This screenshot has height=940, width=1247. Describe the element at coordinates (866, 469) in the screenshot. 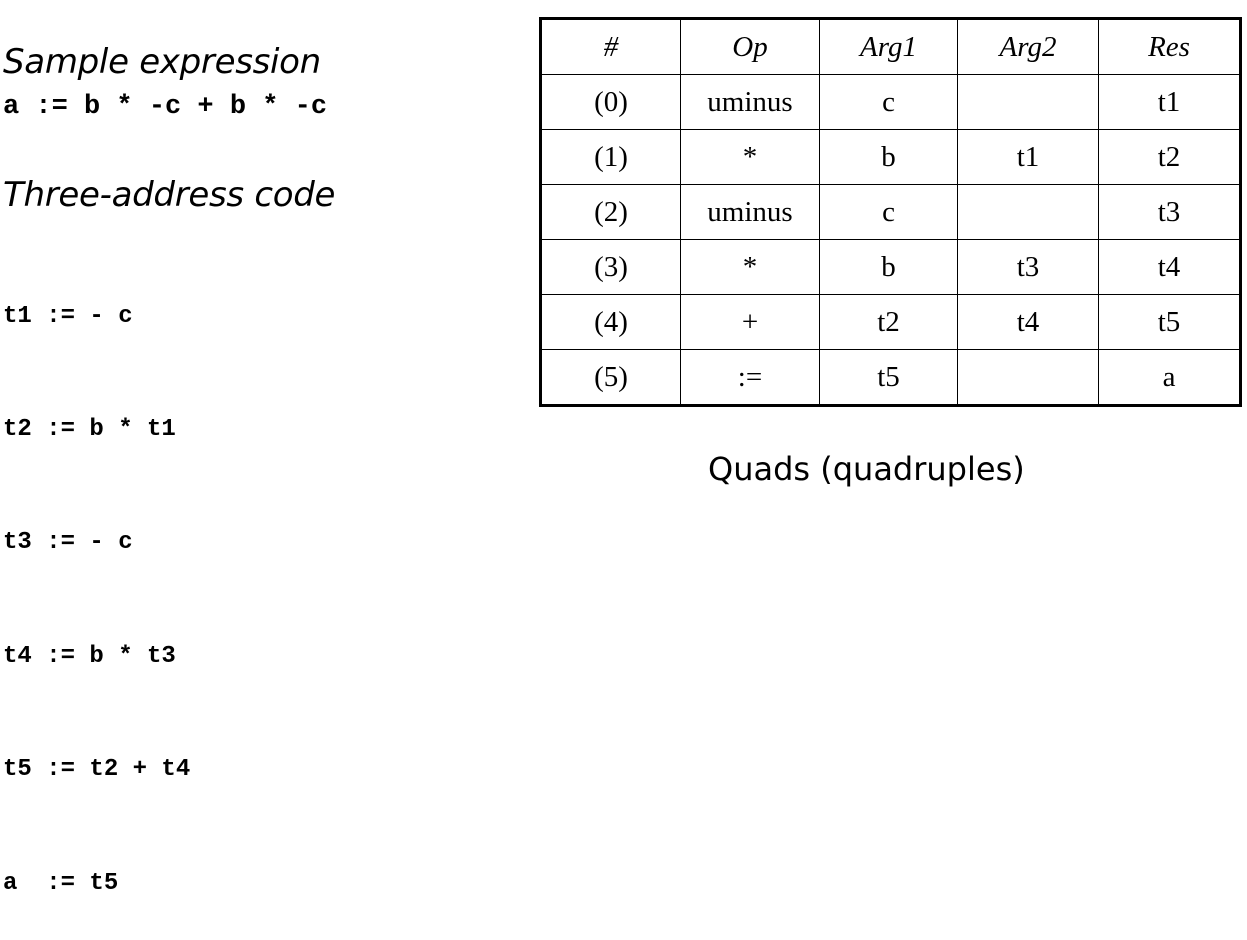

I see `quads-caption: Quads (quadruples)` at that location.